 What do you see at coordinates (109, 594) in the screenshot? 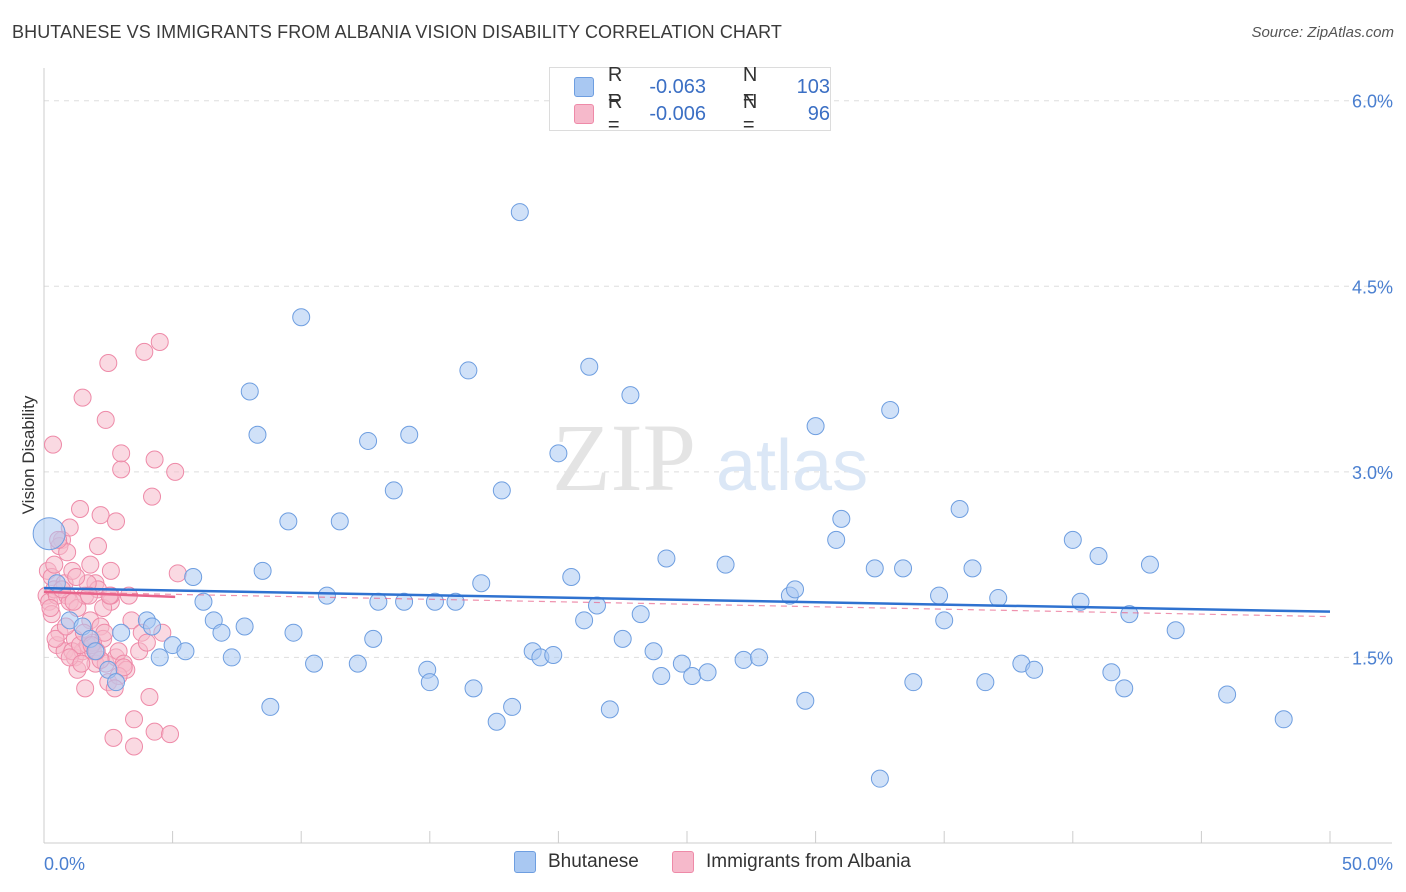
I see `albania-trend-line` at bounding box center [109, 594].